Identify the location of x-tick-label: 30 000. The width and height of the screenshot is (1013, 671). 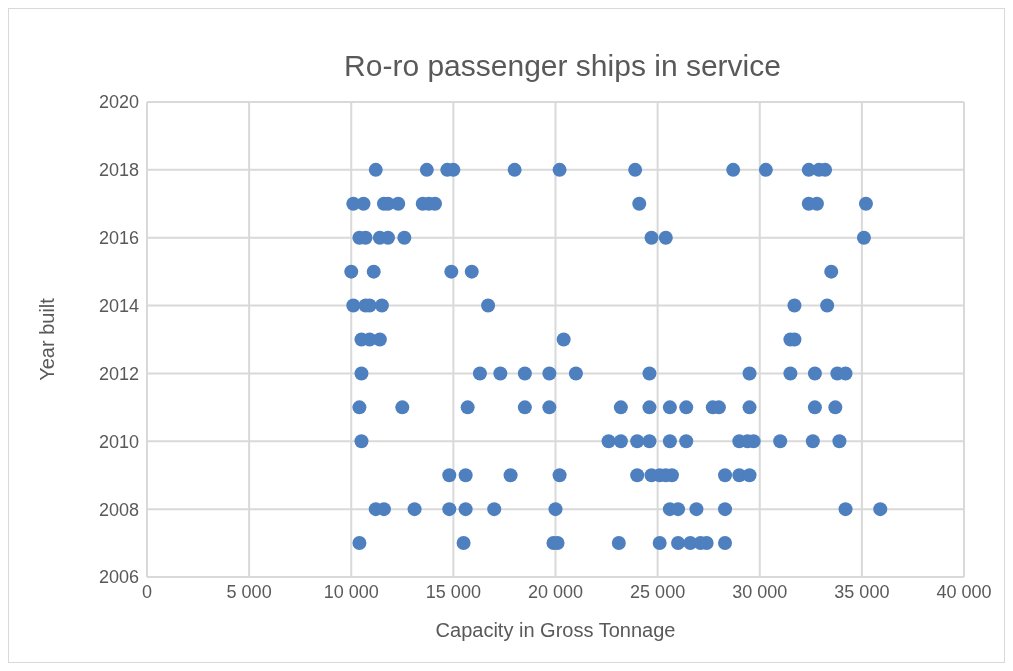
(760, 591).